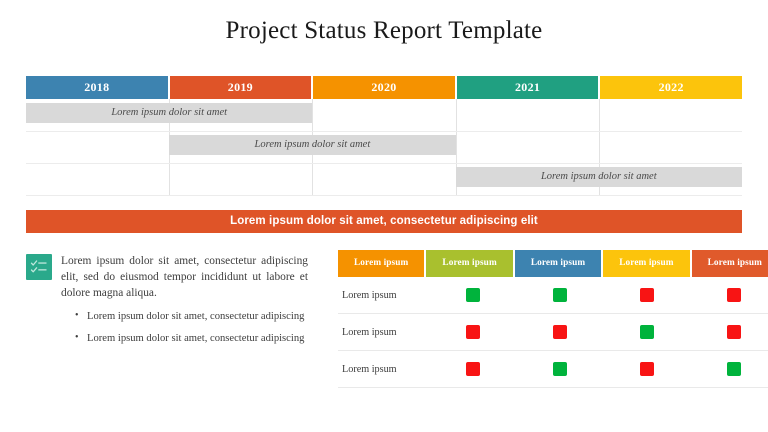  What do you see at coordinates (384, 30) in the screenshot?
I see `page-title: Project Status Report Template` at bounding box center [384, 30].